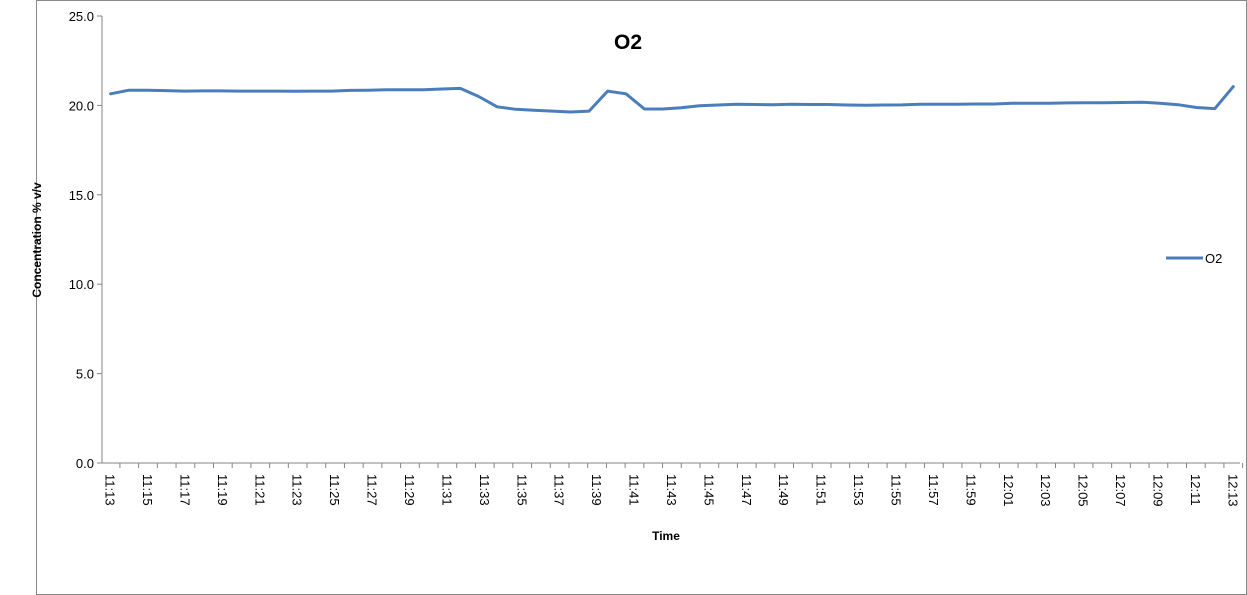 The image size is (1247, 595). Describe the element at coordinates (783, 490) in the screenshot. I see `x-tick-label: 11:49` at that location.